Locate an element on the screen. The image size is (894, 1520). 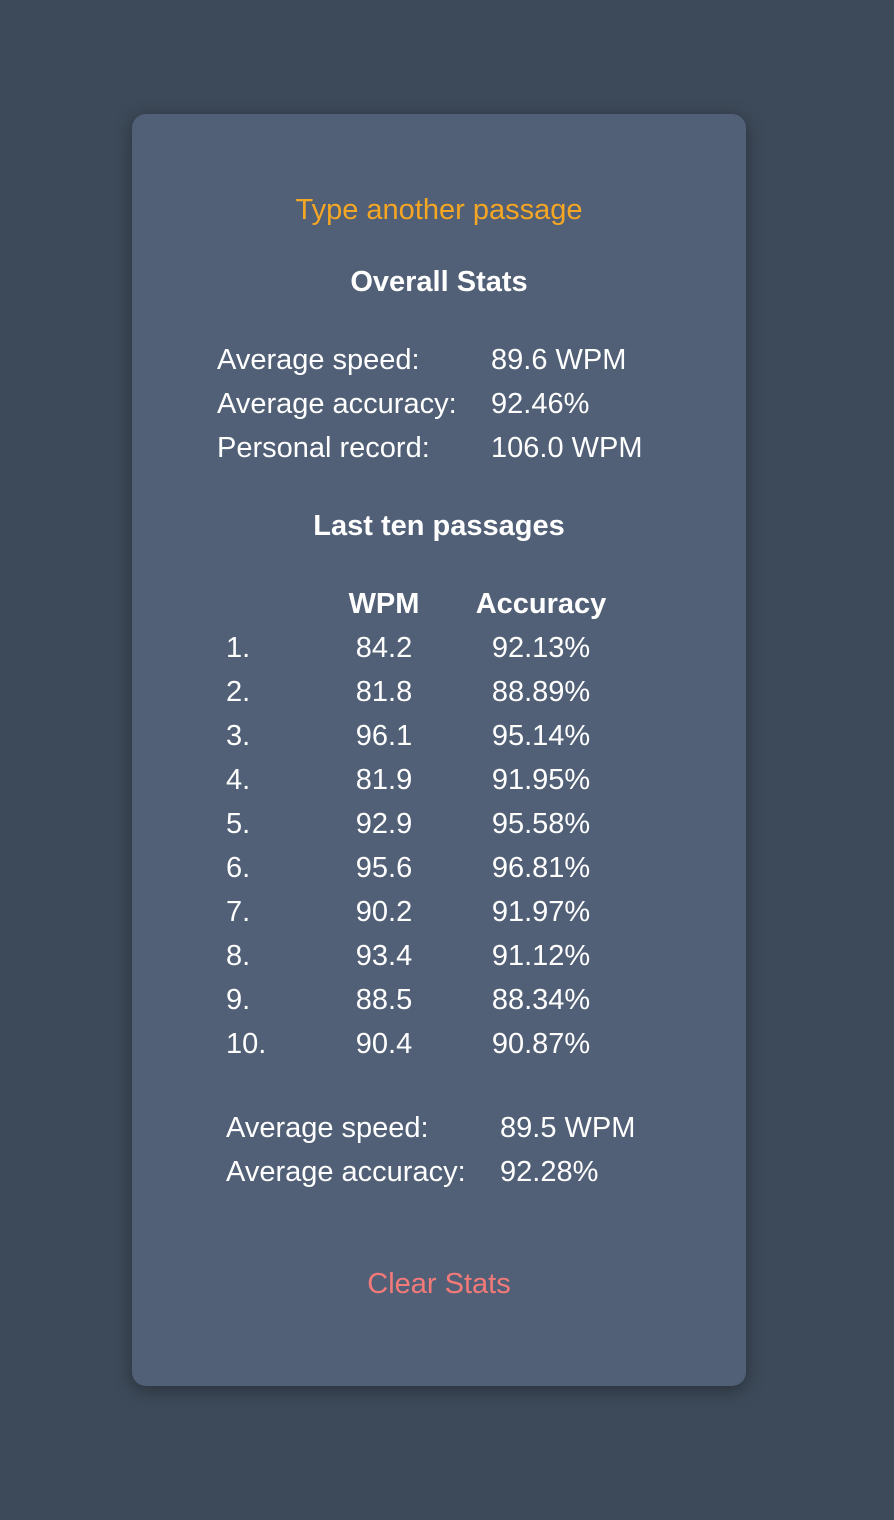
row-wpm: 90.2 is located at coordinates (384, 912).